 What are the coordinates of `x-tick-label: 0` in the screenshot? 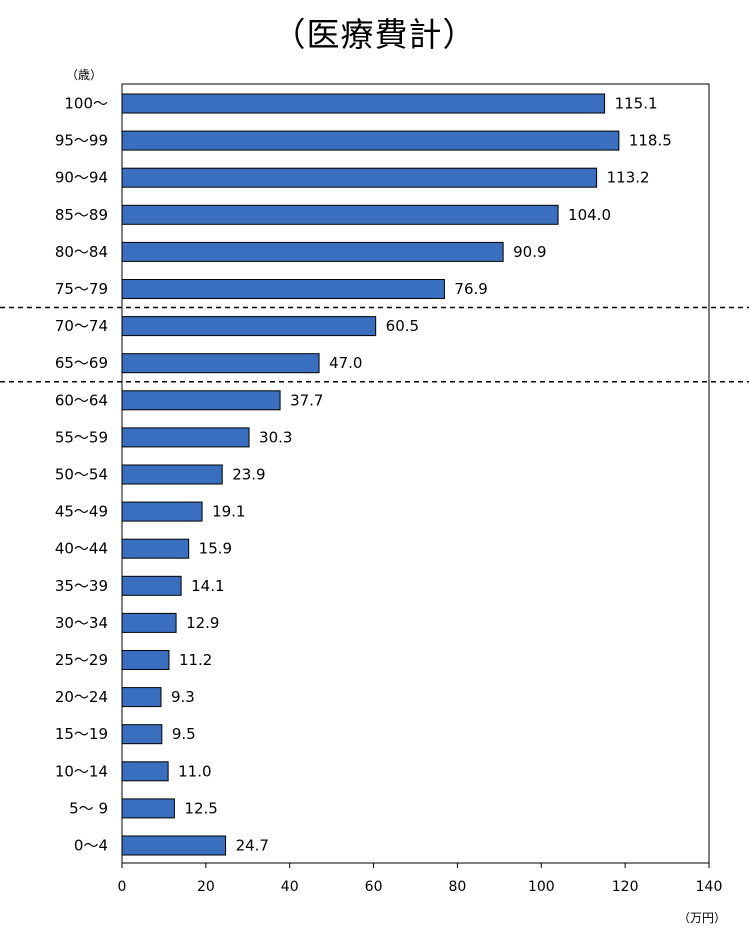 It's located at (122, 887).